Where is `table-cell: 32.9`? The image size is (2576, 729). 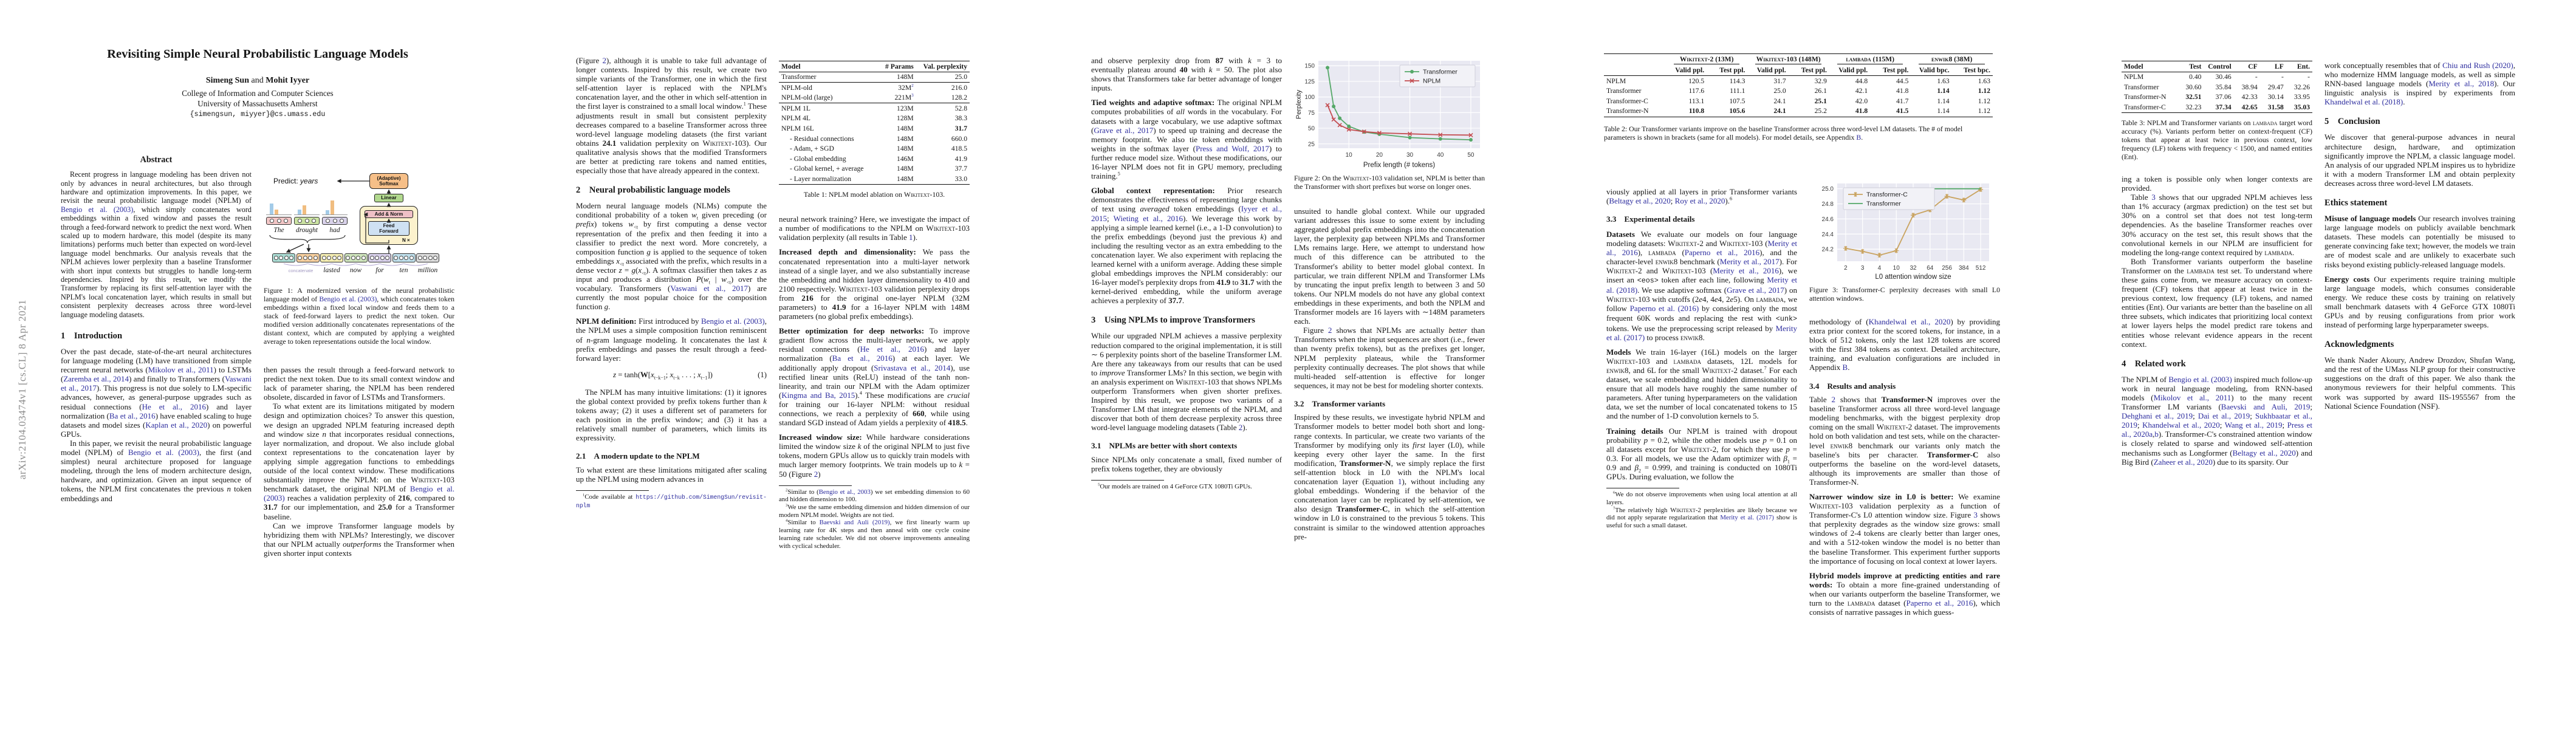
table-cell: 32.9 is located at coordinates (1820, 81).